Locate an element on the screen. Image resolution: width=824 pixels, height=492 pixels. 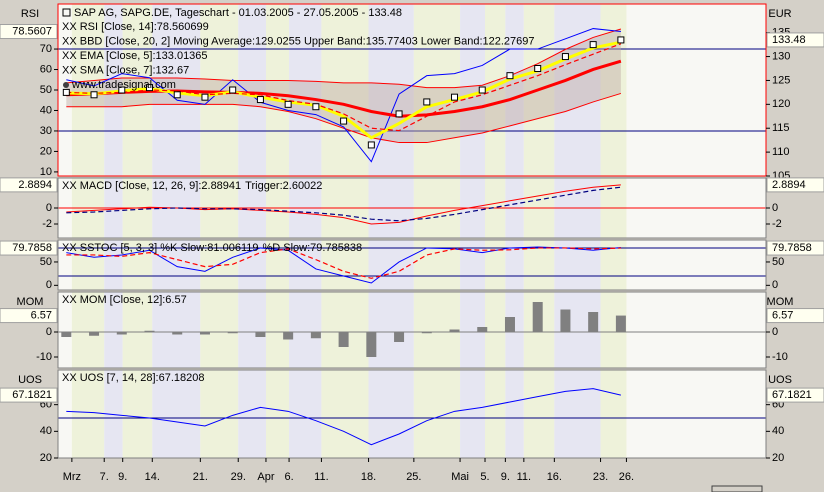
source-icon is located at coordinates (66, 85).